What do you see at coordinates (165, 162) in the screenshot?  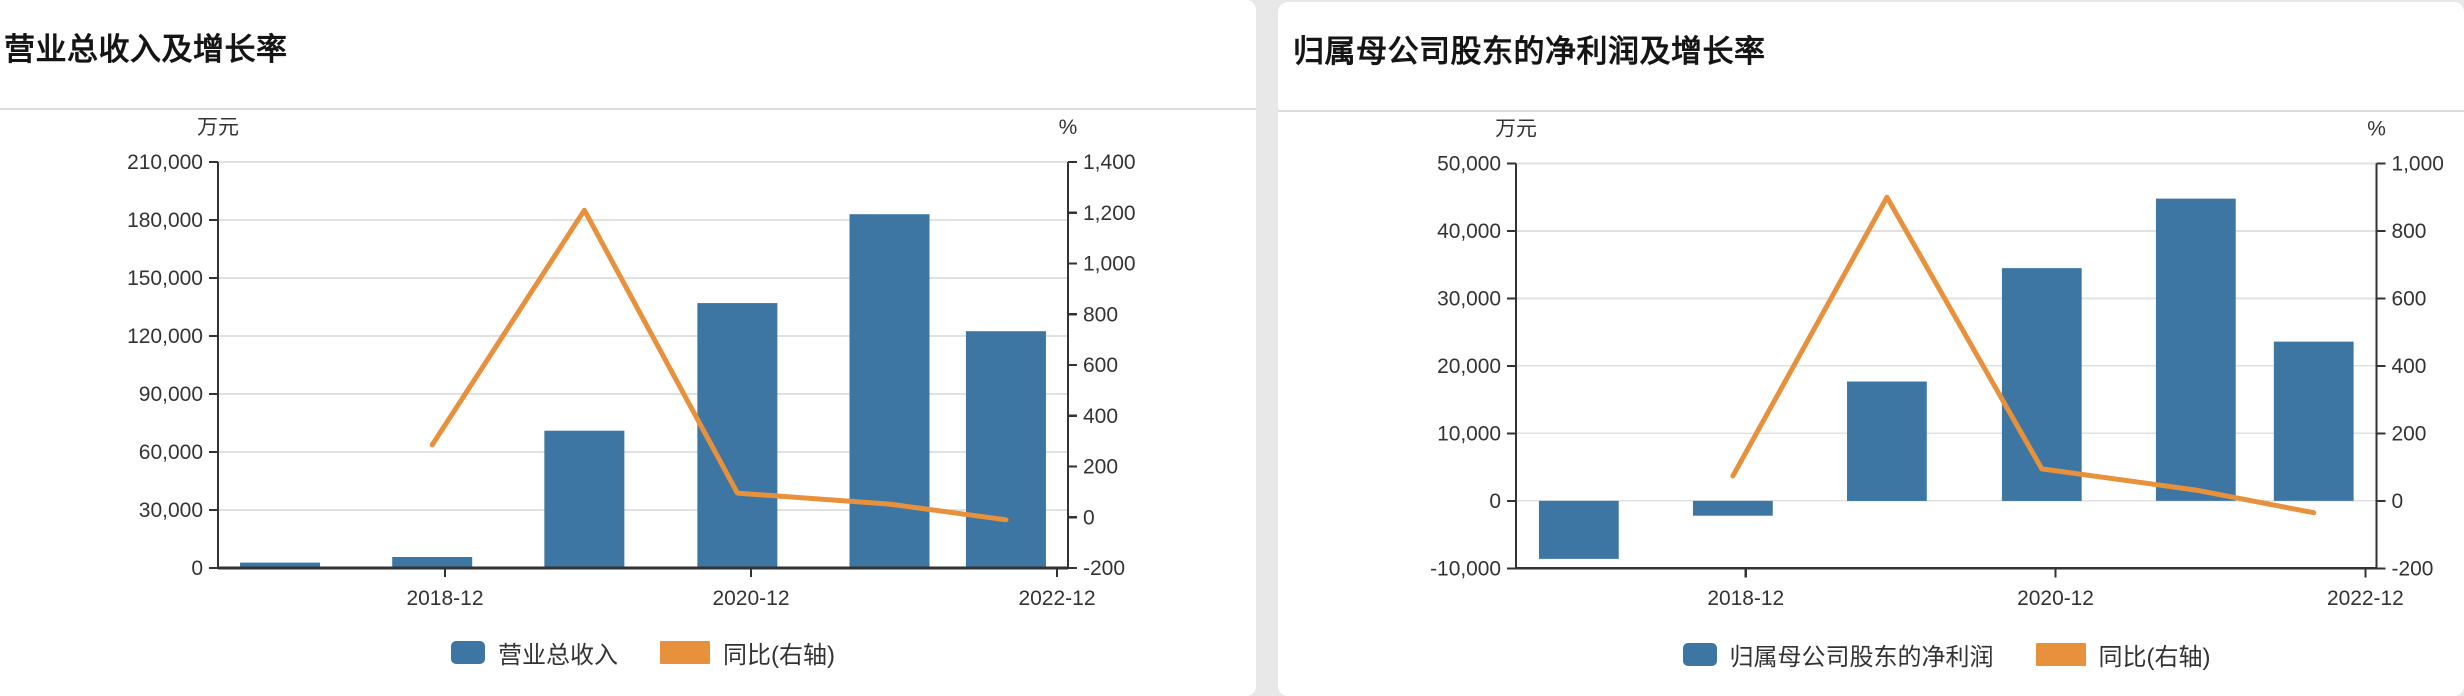 I see `y-axis-left-tick-label: 210,000` at bounding box center [165, 162].